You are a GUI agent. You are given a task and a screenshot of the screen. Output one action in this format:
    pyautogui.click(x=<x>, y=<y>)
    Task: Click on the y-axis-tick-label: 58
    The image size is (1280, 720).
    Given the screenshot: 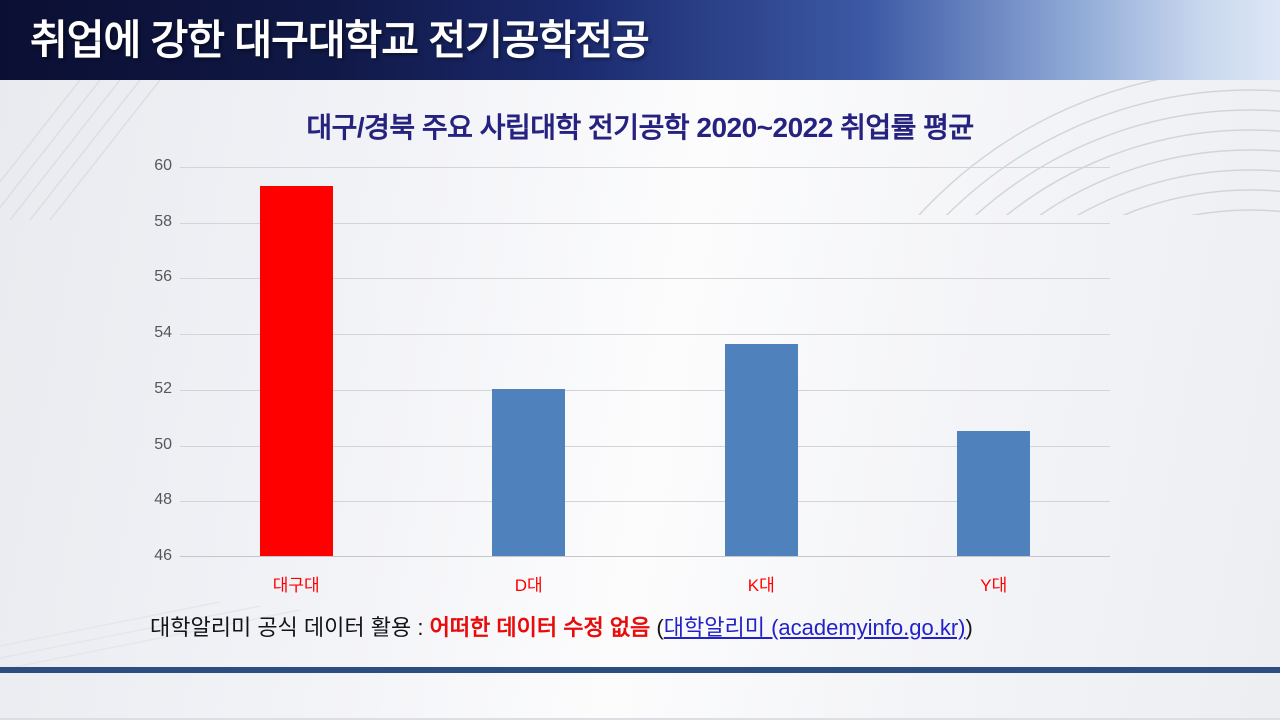 What is the action you would take?
    pyautogui.click(x=163, y=221)
    